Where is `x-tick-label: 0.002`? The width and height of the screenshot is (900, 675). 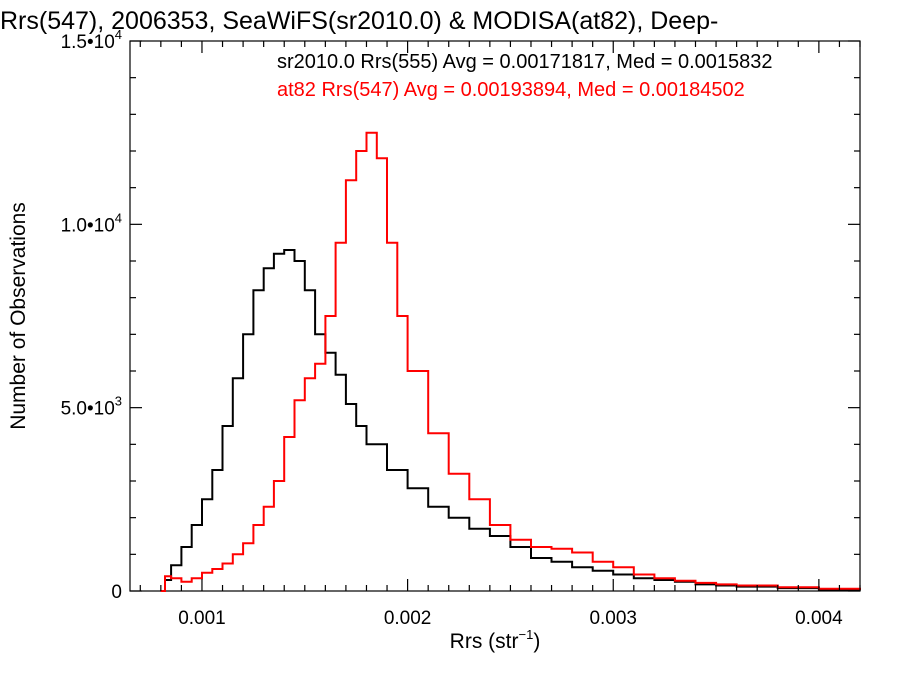 x-tick-label: 0.002 is located at coordinates (408, 618).